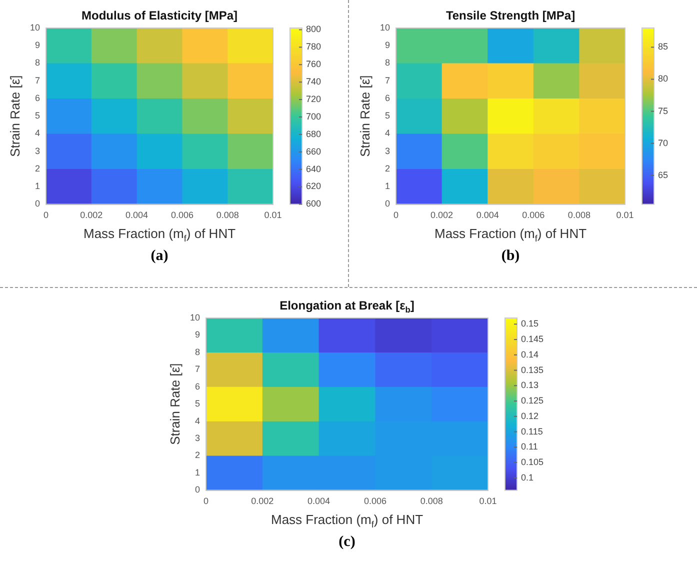 The height and width of the screenshot is (571, 697). Describe the element at coordinates (160, 15) in the screenshot. I see `chart-title: Modulus of Elasticity [MPa]` at that location.